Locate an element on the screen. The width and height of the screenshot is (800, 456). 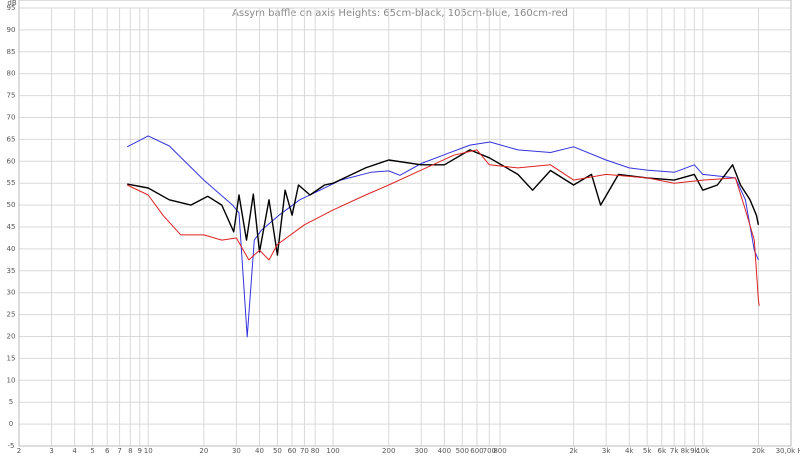
x-tick-label: 9k is located at coordinates (694, 451).